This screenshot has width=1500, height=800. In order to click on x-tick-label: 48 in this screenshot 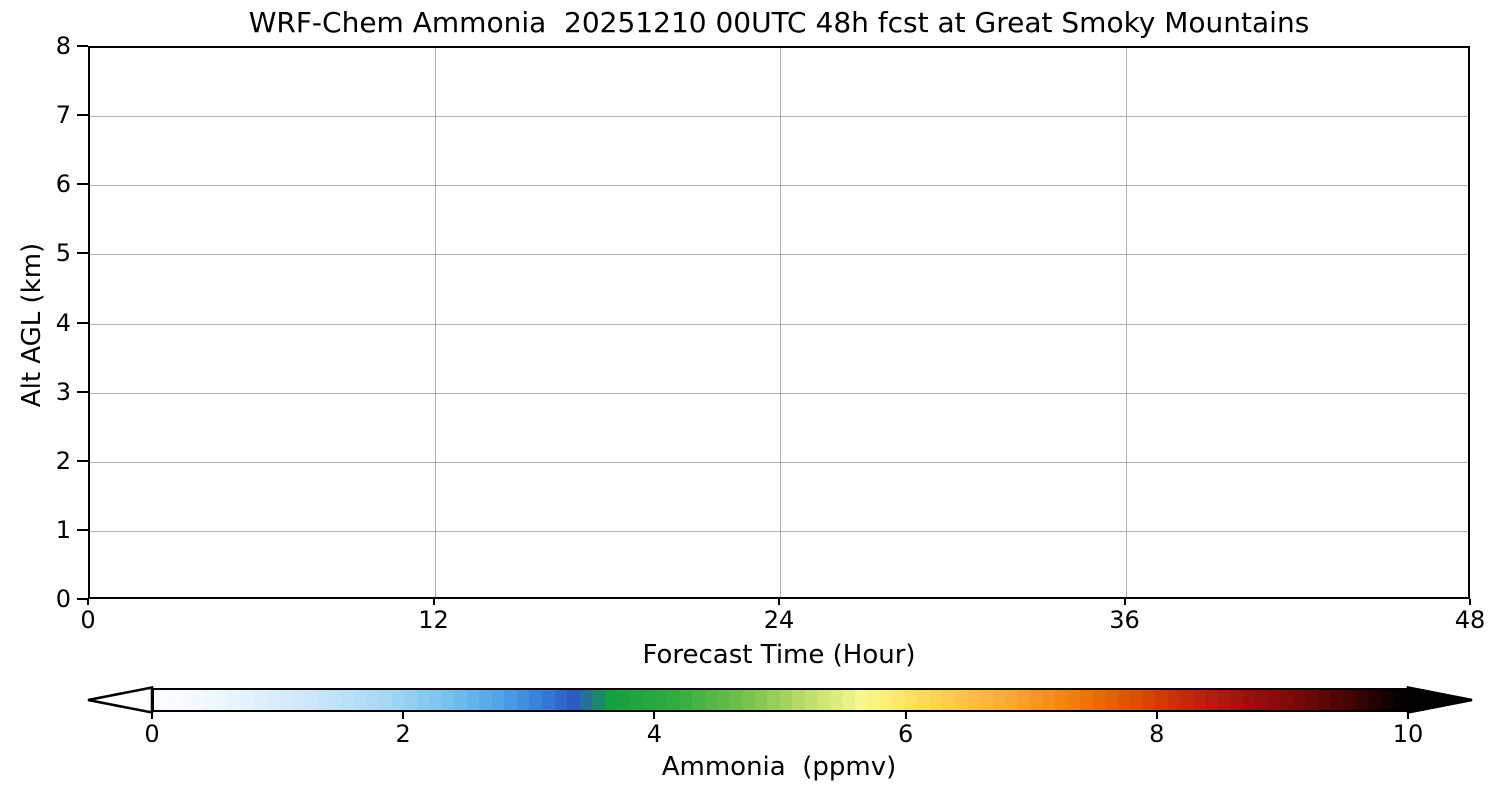, I will do `click(1470, 620)`.